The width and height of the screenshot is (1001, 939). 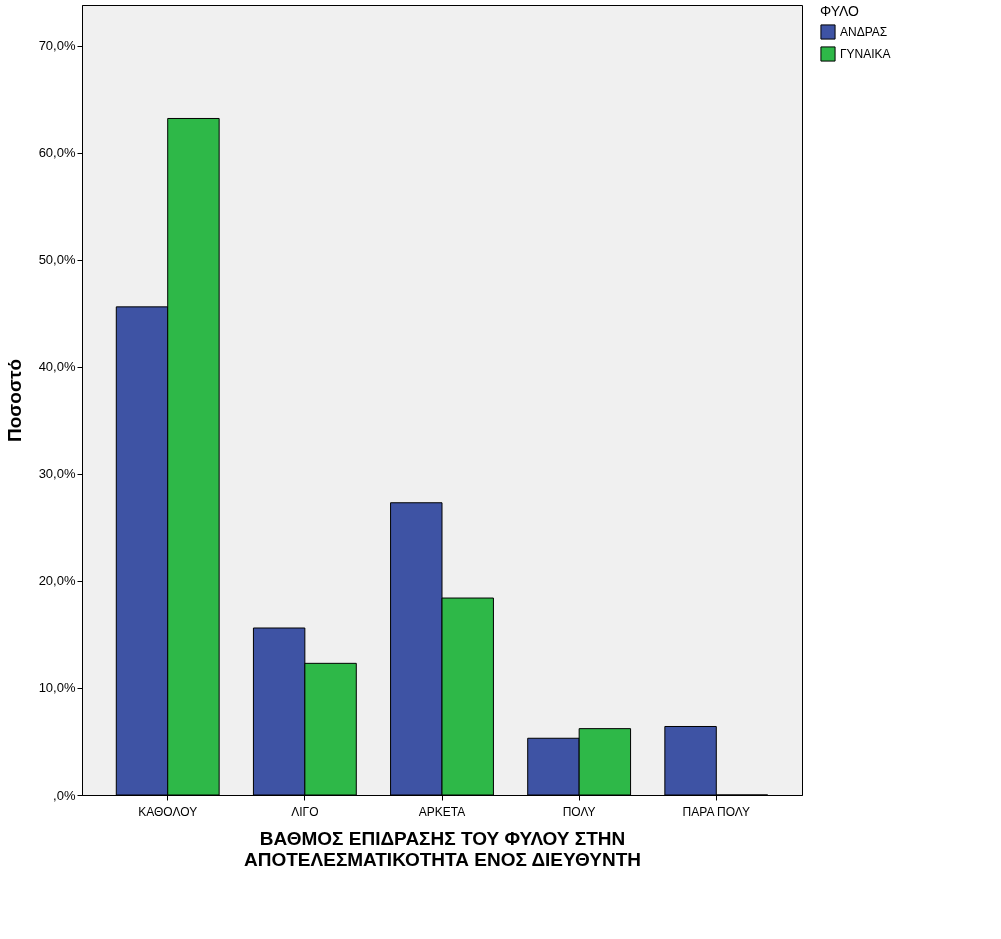 I want to click on y-tick-label: 70,0%, so click(x=57, y=46).